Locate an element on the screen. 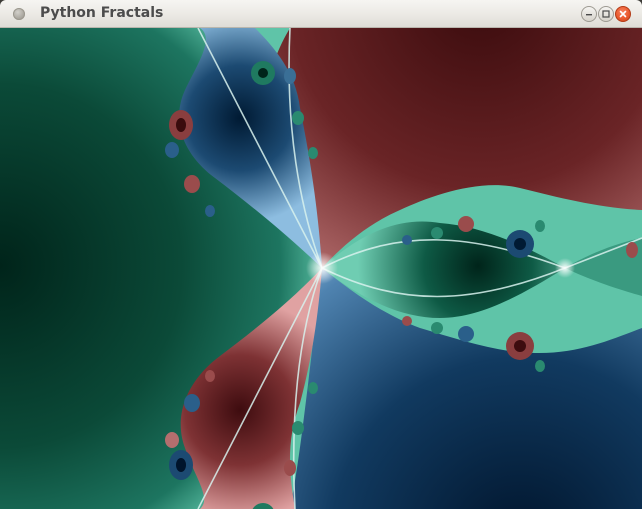 The height and width of the screenshot is (509, 642). close-button is located at coordinates (623, 14).